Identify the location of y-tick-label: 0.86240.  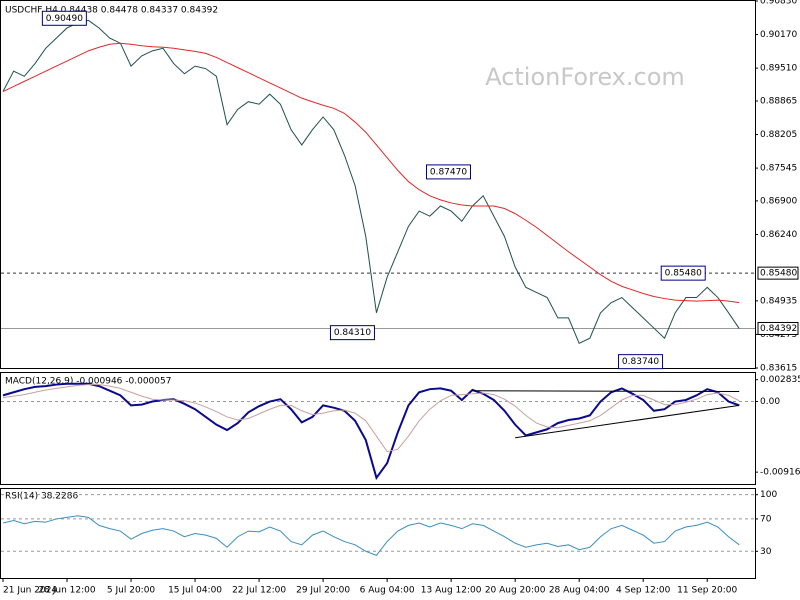
(778, 235).